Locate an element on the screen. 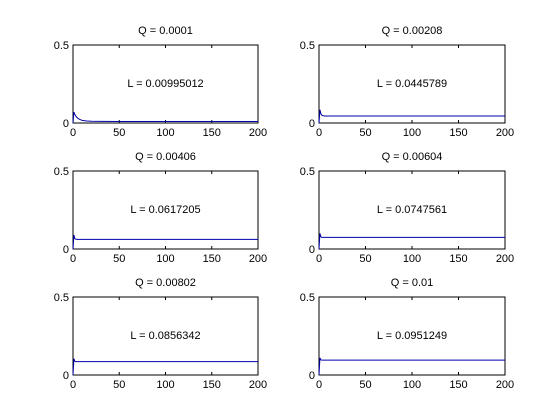  subplot-title: Q = 0.0001 is located at coordinates (165, 31).